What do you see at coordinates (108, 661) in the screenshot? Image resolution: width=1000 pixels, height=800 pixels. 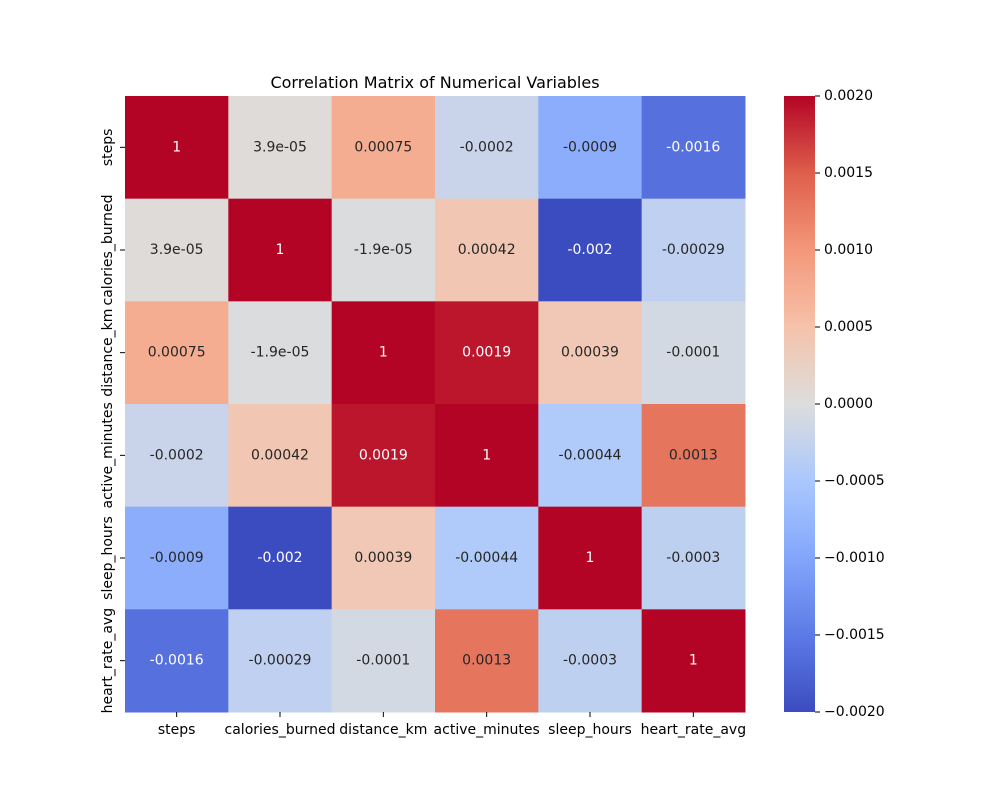 I see `y-tick-label: heart_rate_avg` at bounding box center [108, 661].